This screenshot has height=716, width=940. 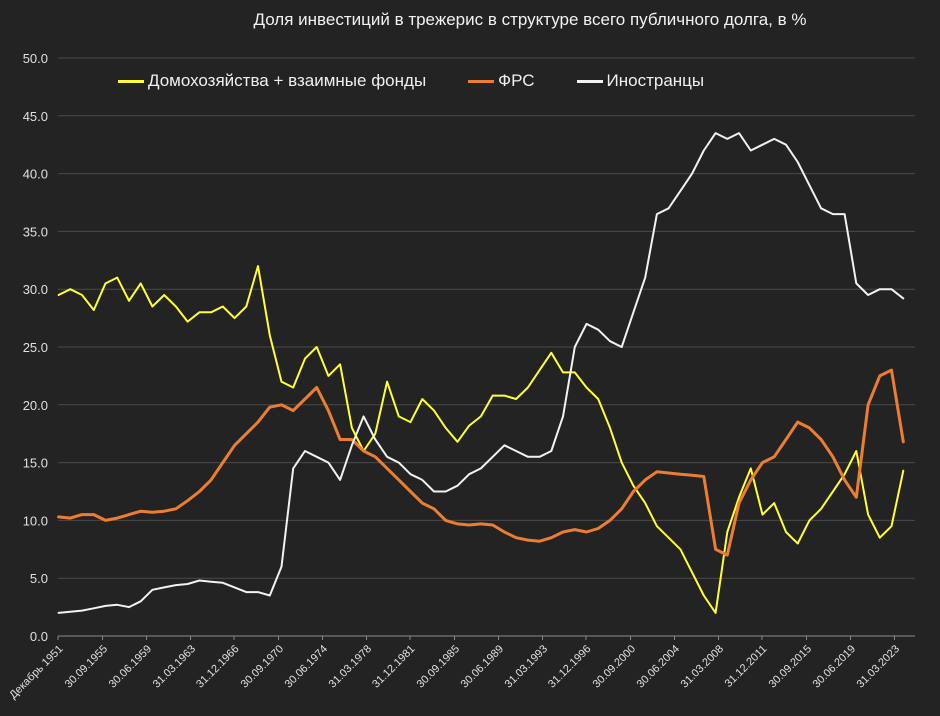 I want to click on x-tick-label: 31.03.2023, so click(x=878, y=666).